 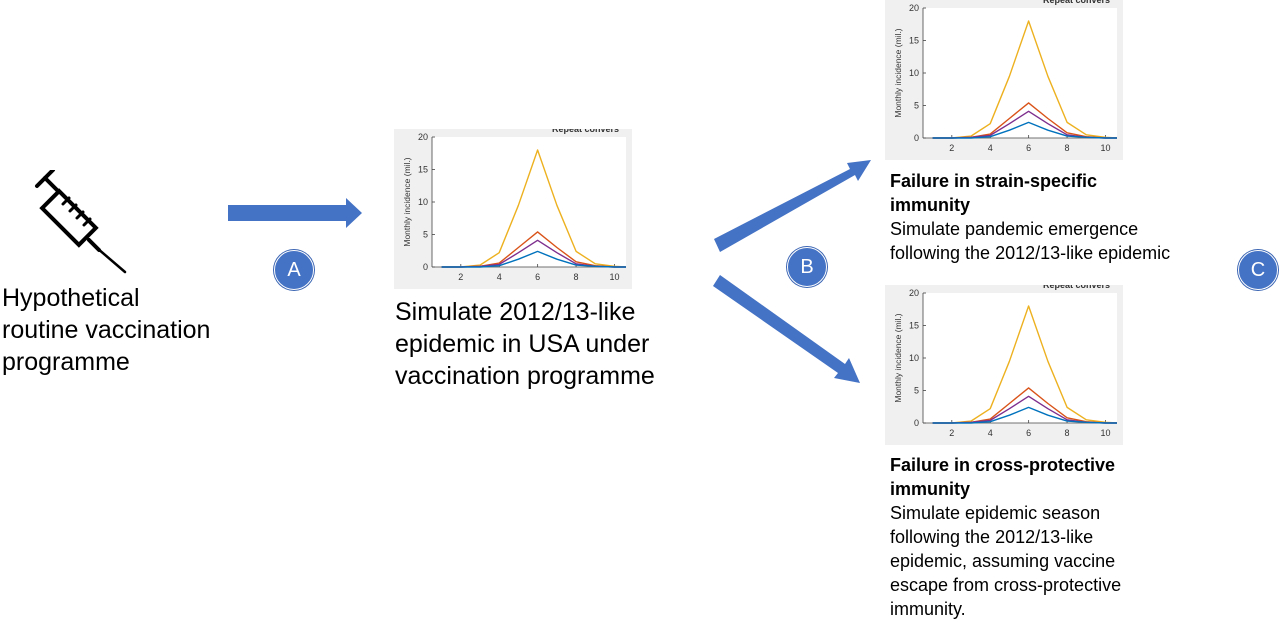 What do you see at coordinates (295, 213) in the screenshot?
I see `arrow-a` at bounding box center [295, 213].